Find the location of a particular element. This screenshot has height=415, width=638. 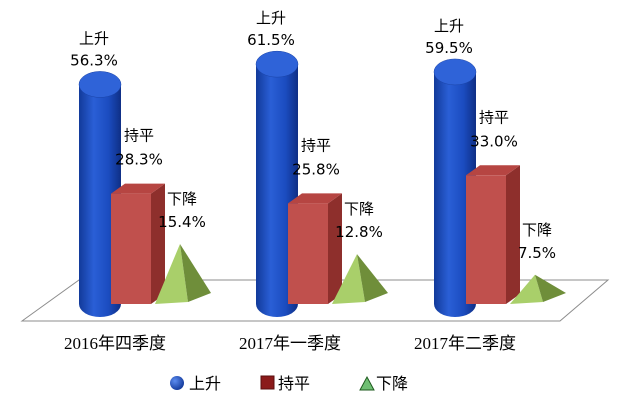

data-label-rise-value: 61.5% is located at coordinates (271, 40).